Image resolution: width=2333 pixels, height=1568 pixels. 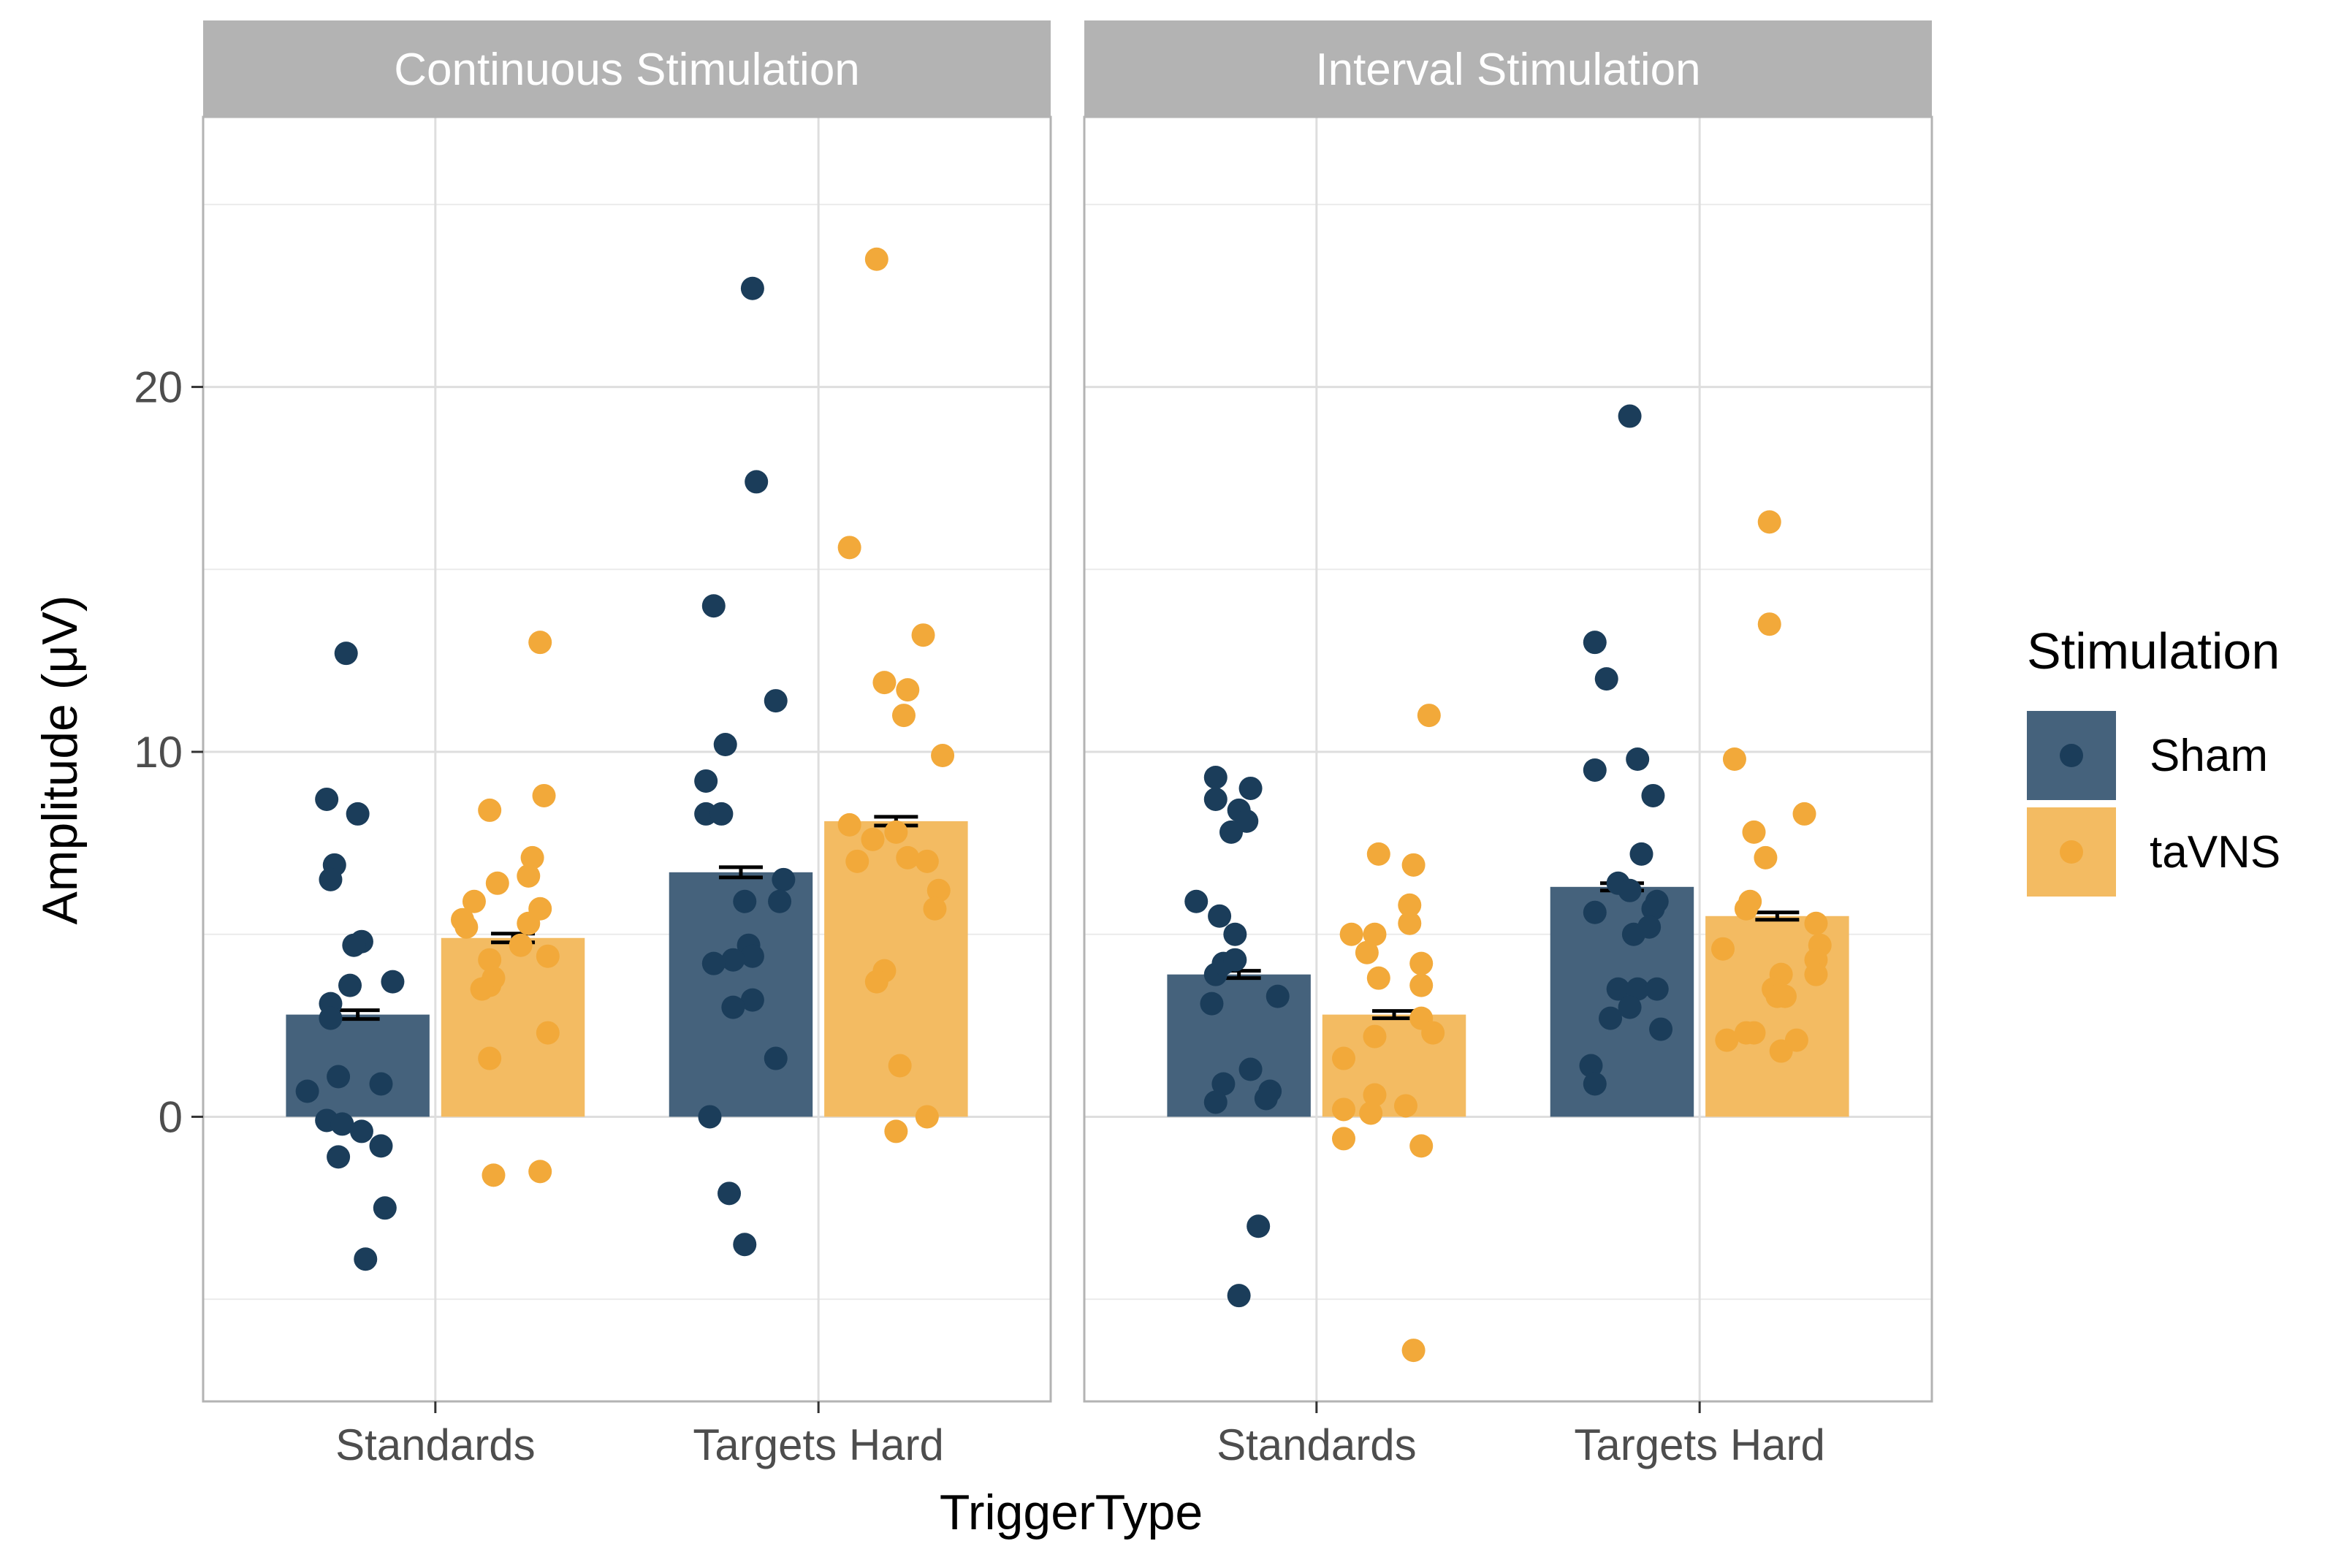 What do you see at coordinates (158, 752) in the screenshot?
I see `y-tick-label: 10` at bounding box center [158, 752].